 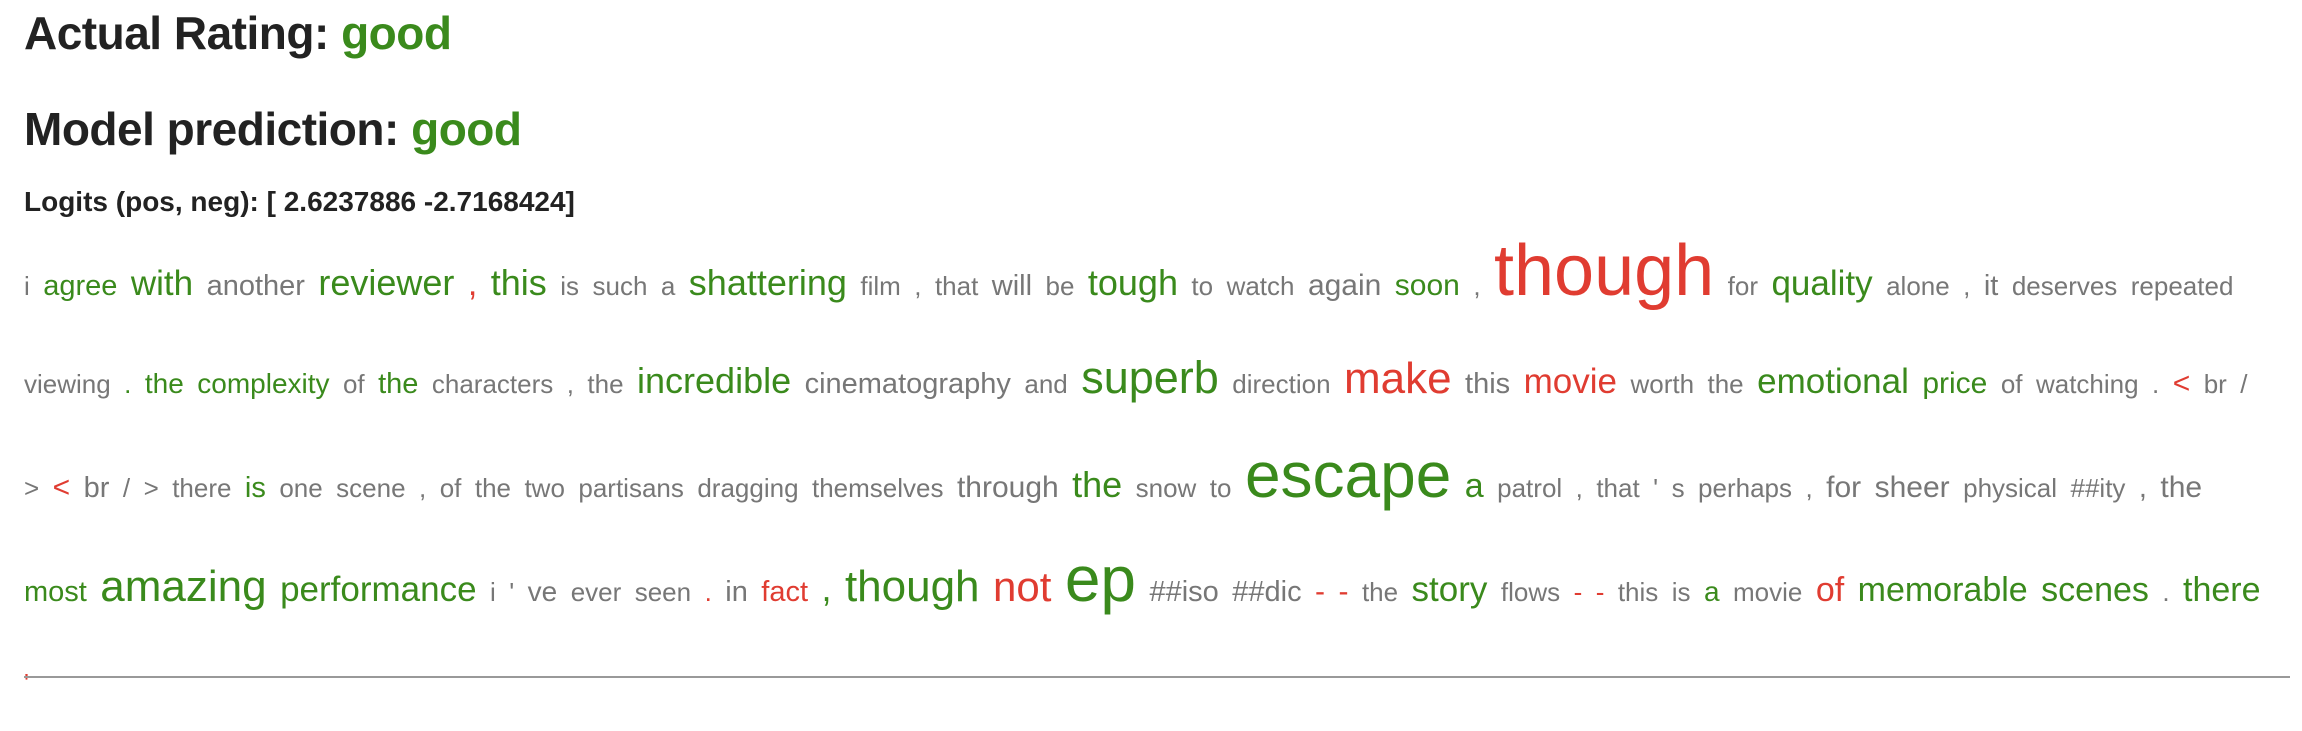 What do you see at coordinates (1662, 384) in the screenshot?
I see `token-word: worth` at bounding box center [1662, 384].